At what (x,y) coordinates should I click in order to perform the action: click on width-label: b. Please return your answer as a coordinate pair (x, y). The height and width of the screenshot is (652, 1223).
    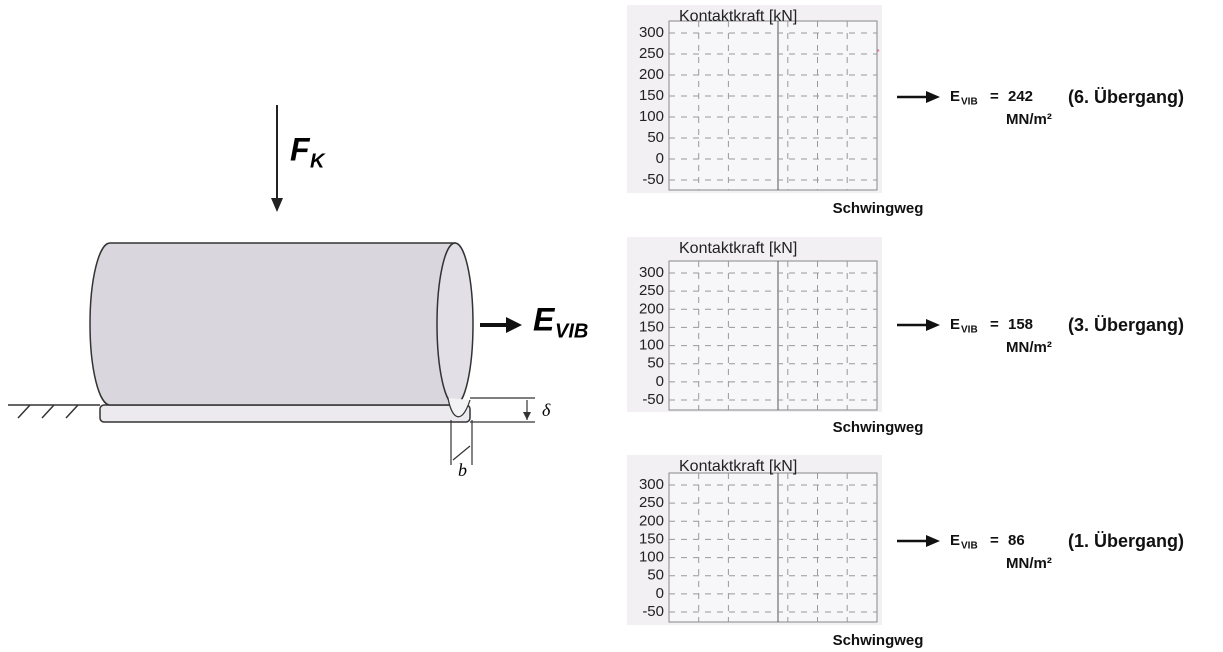
    Looking at the image, I should click on (462, 470).